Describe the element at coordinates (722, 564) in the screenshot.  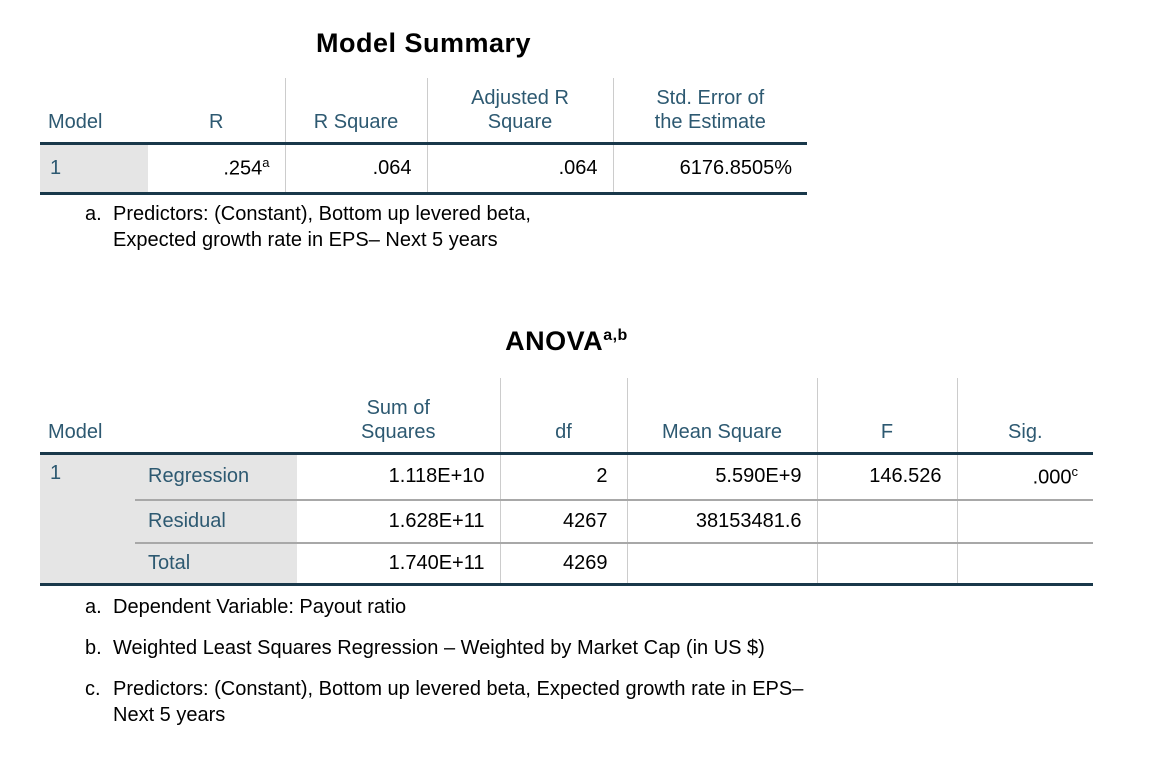
I see `cell-mean-square` at that location.